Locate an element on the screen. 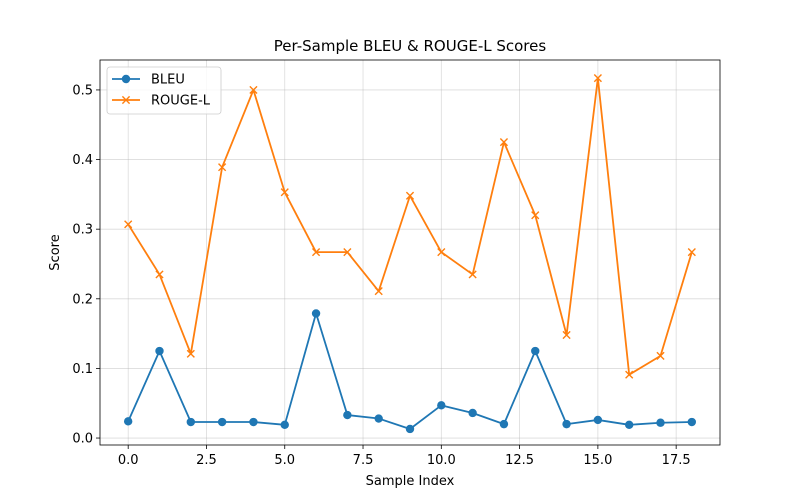  legend-label: ROUGE-L is located at coordinates (181, 101).